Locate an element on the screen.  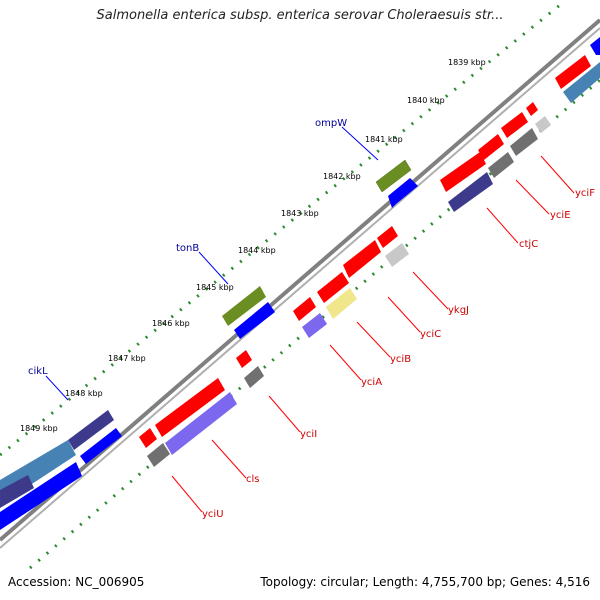
tick-label-1839: 1839 kbp is located at coordinates (467, 62).